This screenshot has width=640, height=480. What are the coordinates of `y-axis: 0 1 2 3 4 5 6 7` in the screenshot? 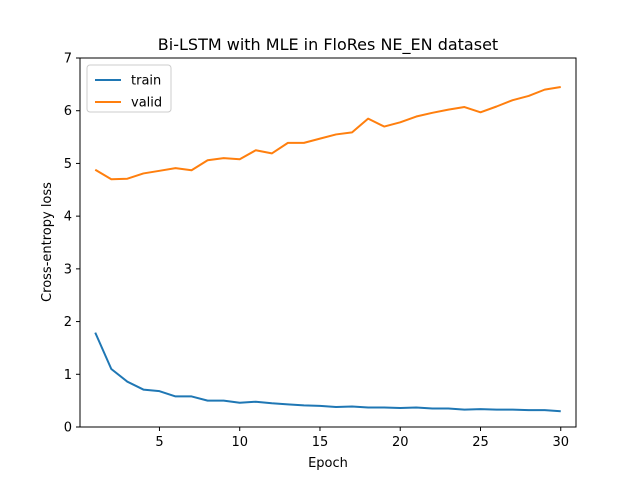 It's located at (72, 244).